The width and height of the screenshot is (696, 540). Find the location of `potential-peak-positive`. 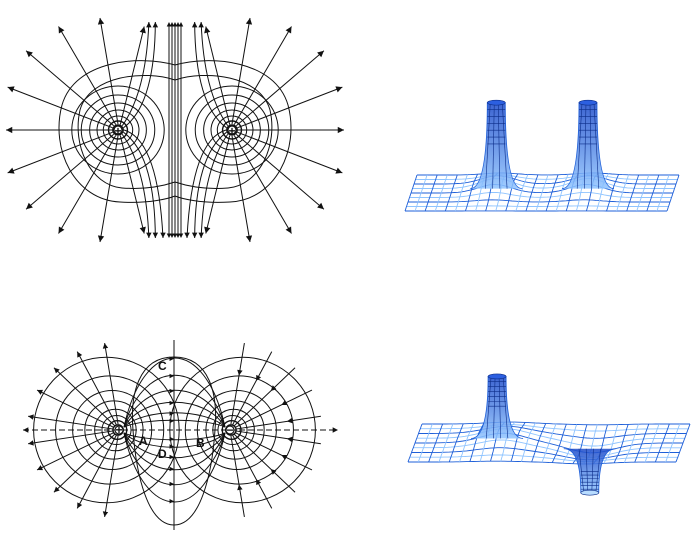

potential-peak-positive is located at coordinates (497, 406).